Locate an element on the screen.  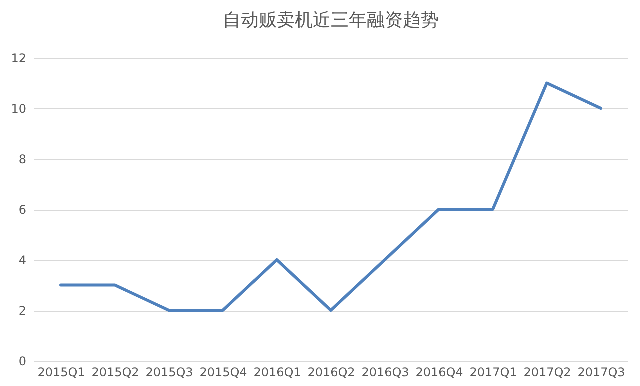
y-tick-label: 12 is located at coordinates (18, 59).